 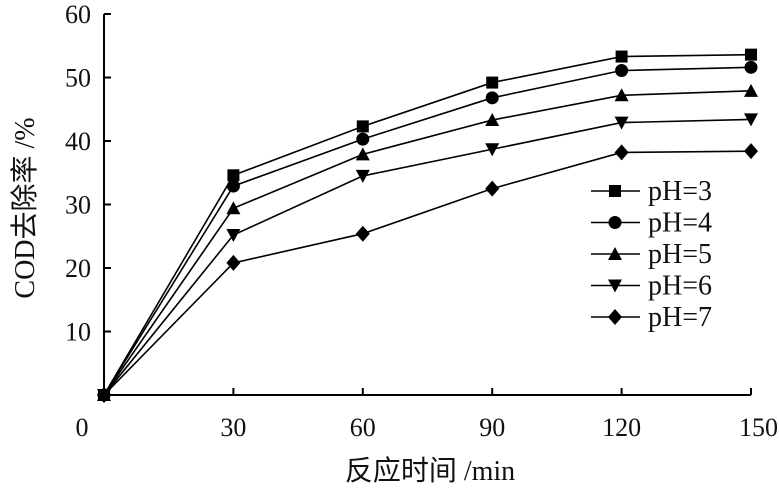 What do you see at coordinates (621, 427) in the screenshot?
I see `x-tick-label: 120` at bounding box center [621, 427].